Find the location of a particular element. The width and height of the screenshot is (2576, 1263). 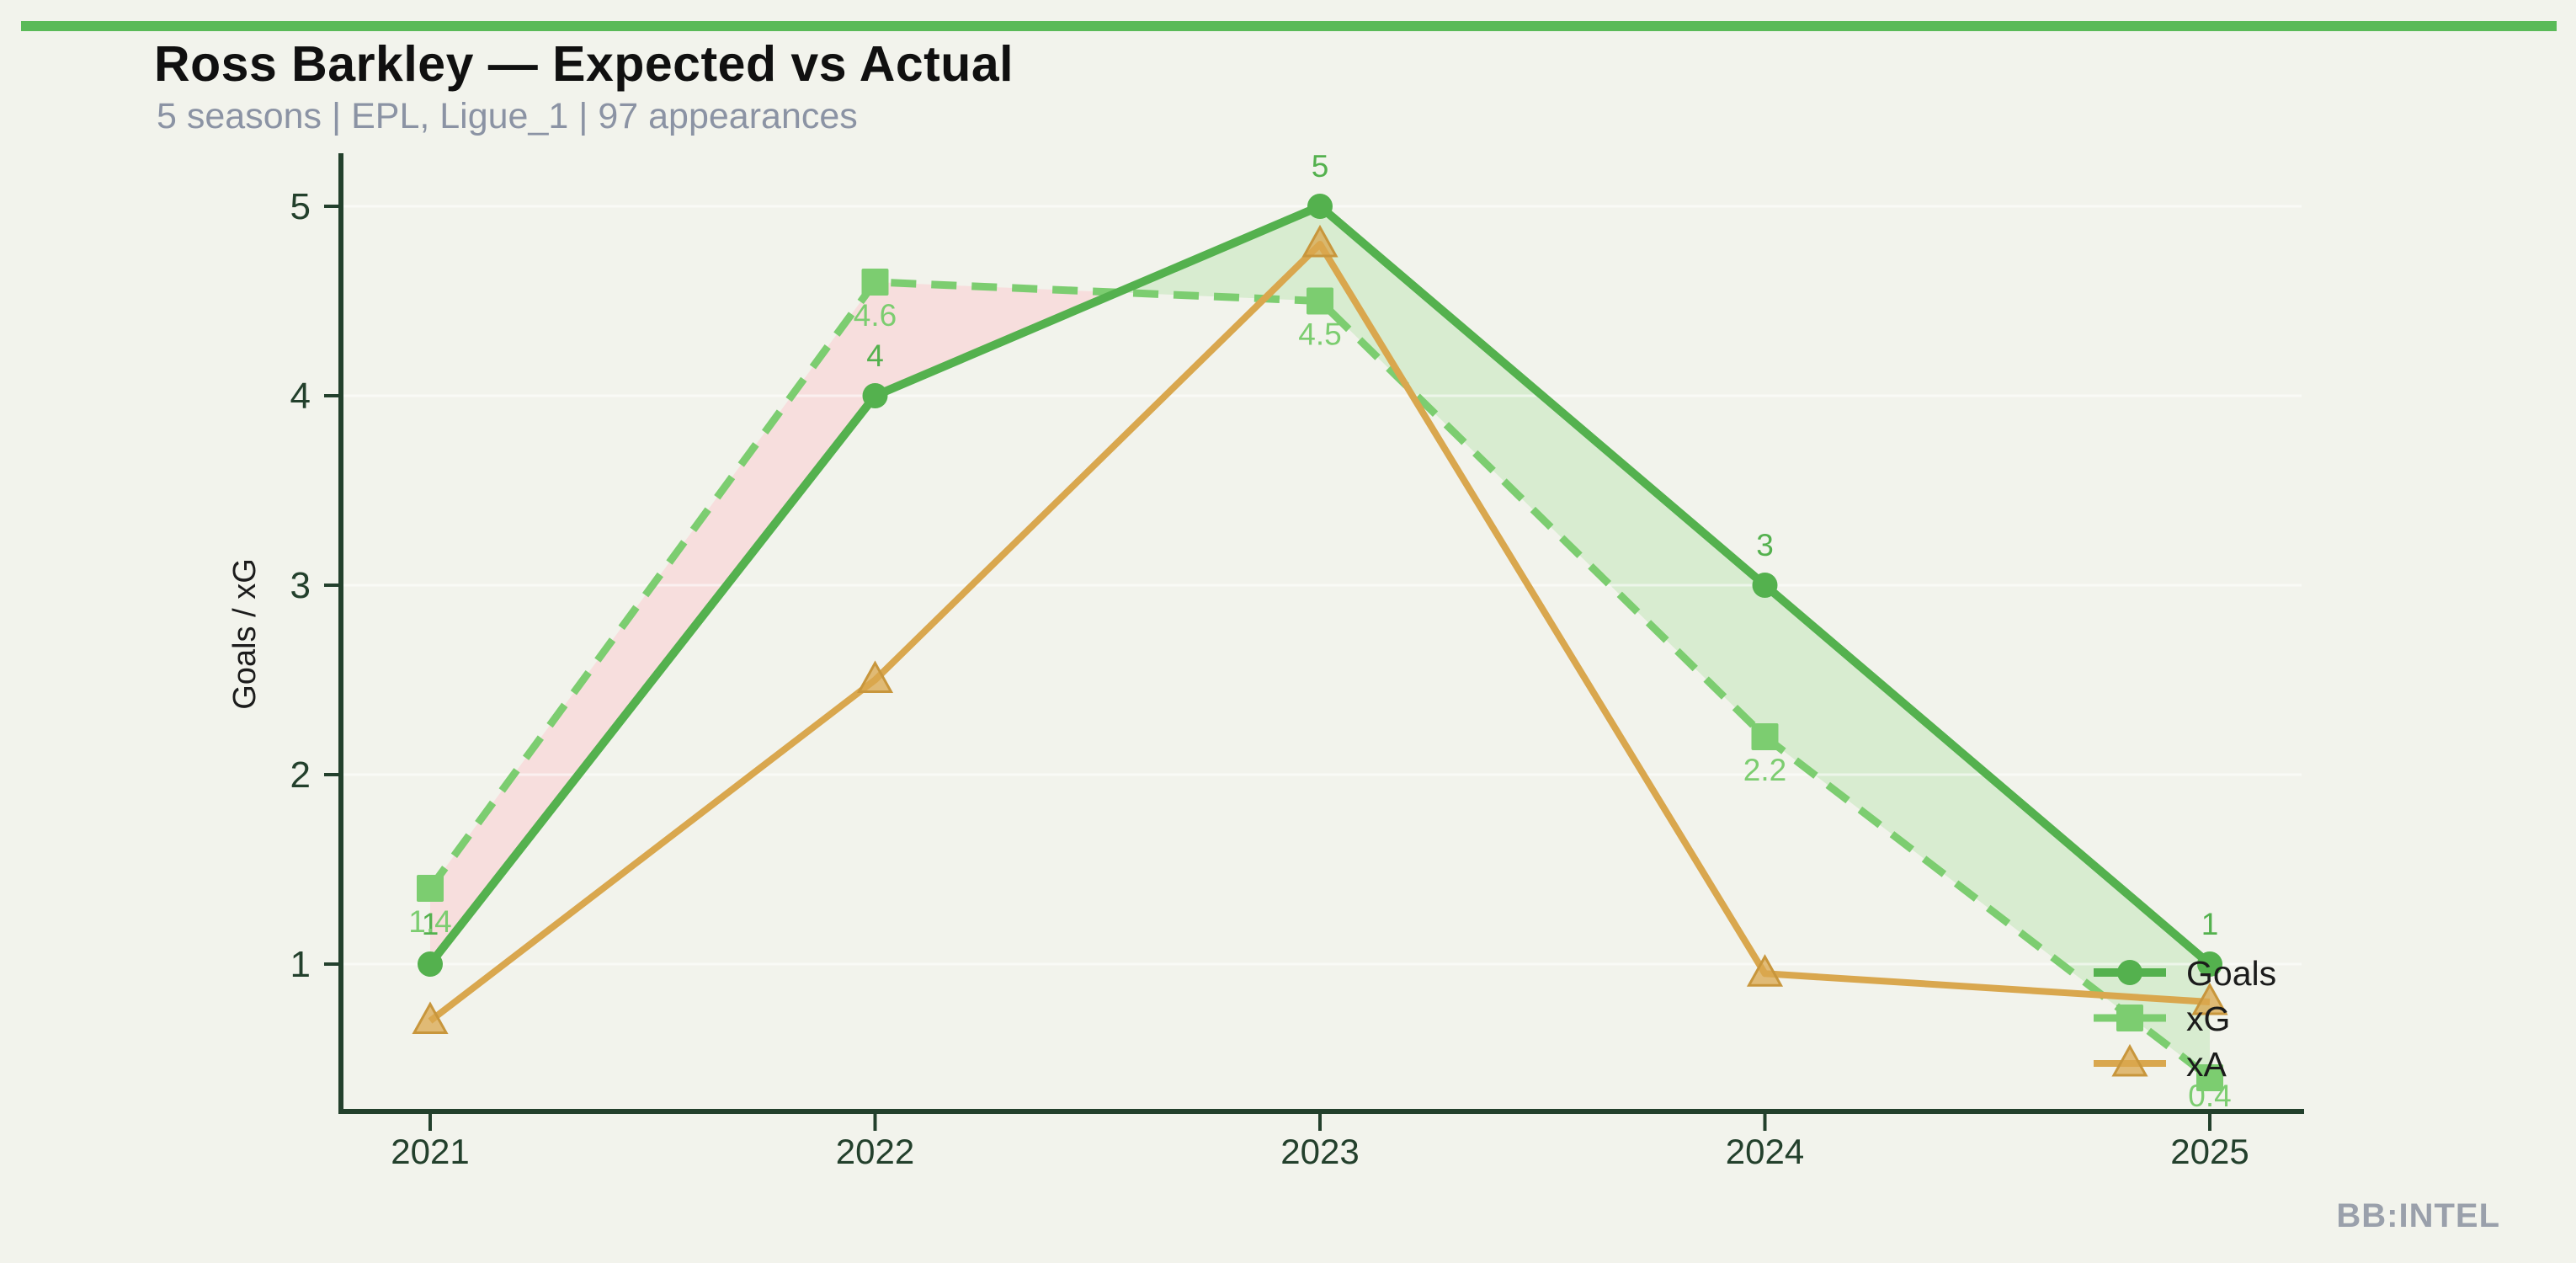

xg-point-label: 2.2 is located at coordinates (1765, 770).